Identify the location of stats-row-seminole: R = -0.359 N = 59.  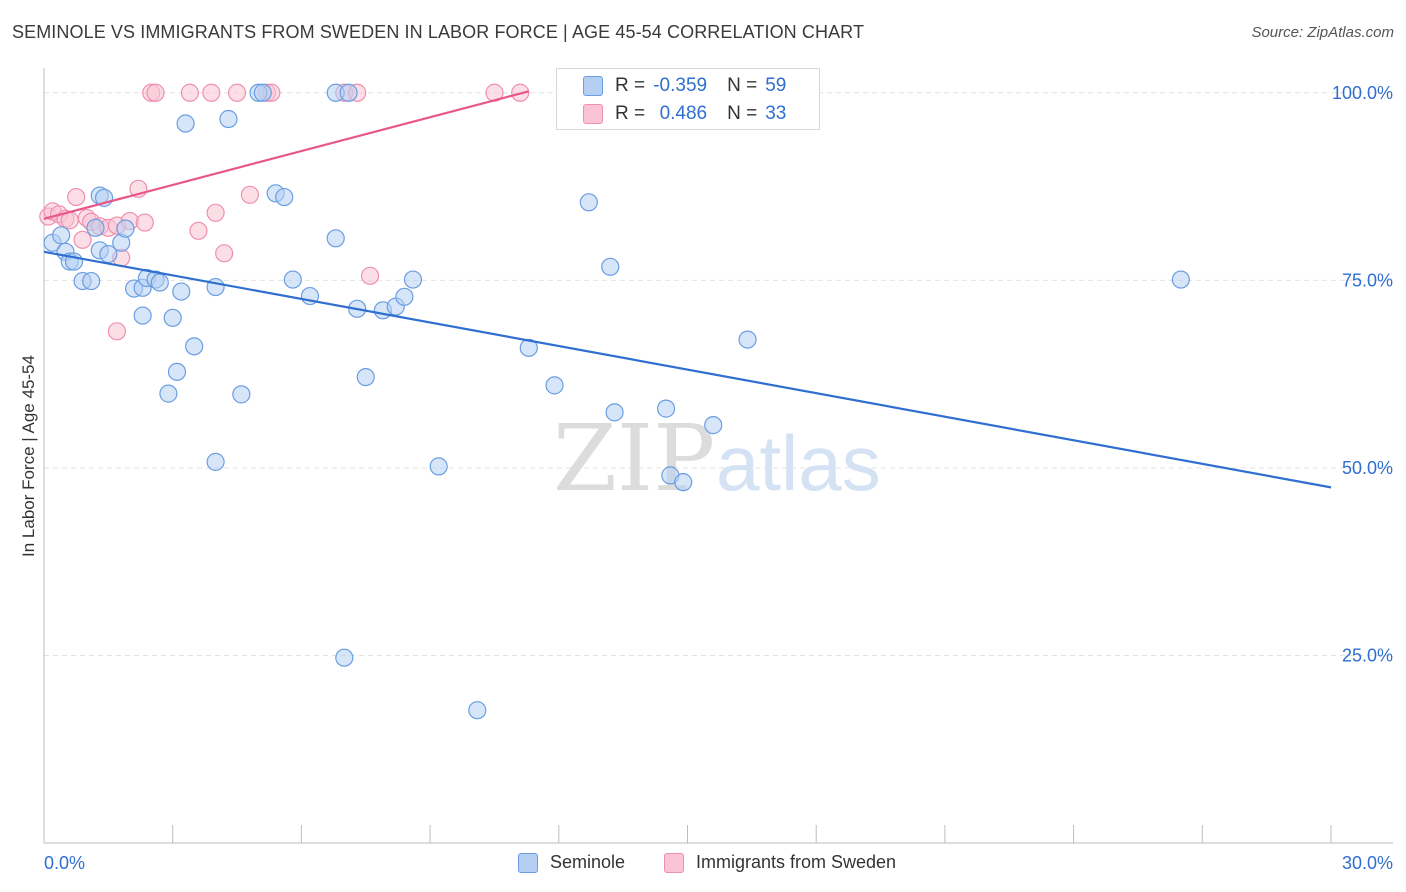
(689, 86).